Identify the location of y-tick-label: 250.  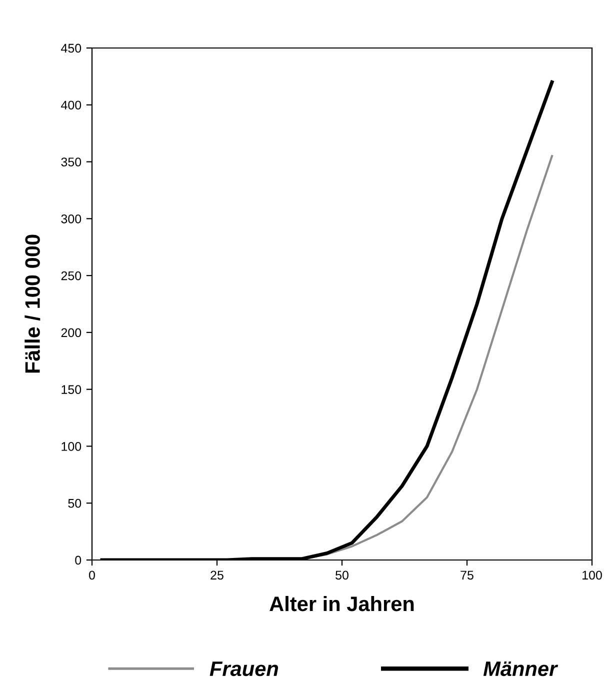
(71, 275).